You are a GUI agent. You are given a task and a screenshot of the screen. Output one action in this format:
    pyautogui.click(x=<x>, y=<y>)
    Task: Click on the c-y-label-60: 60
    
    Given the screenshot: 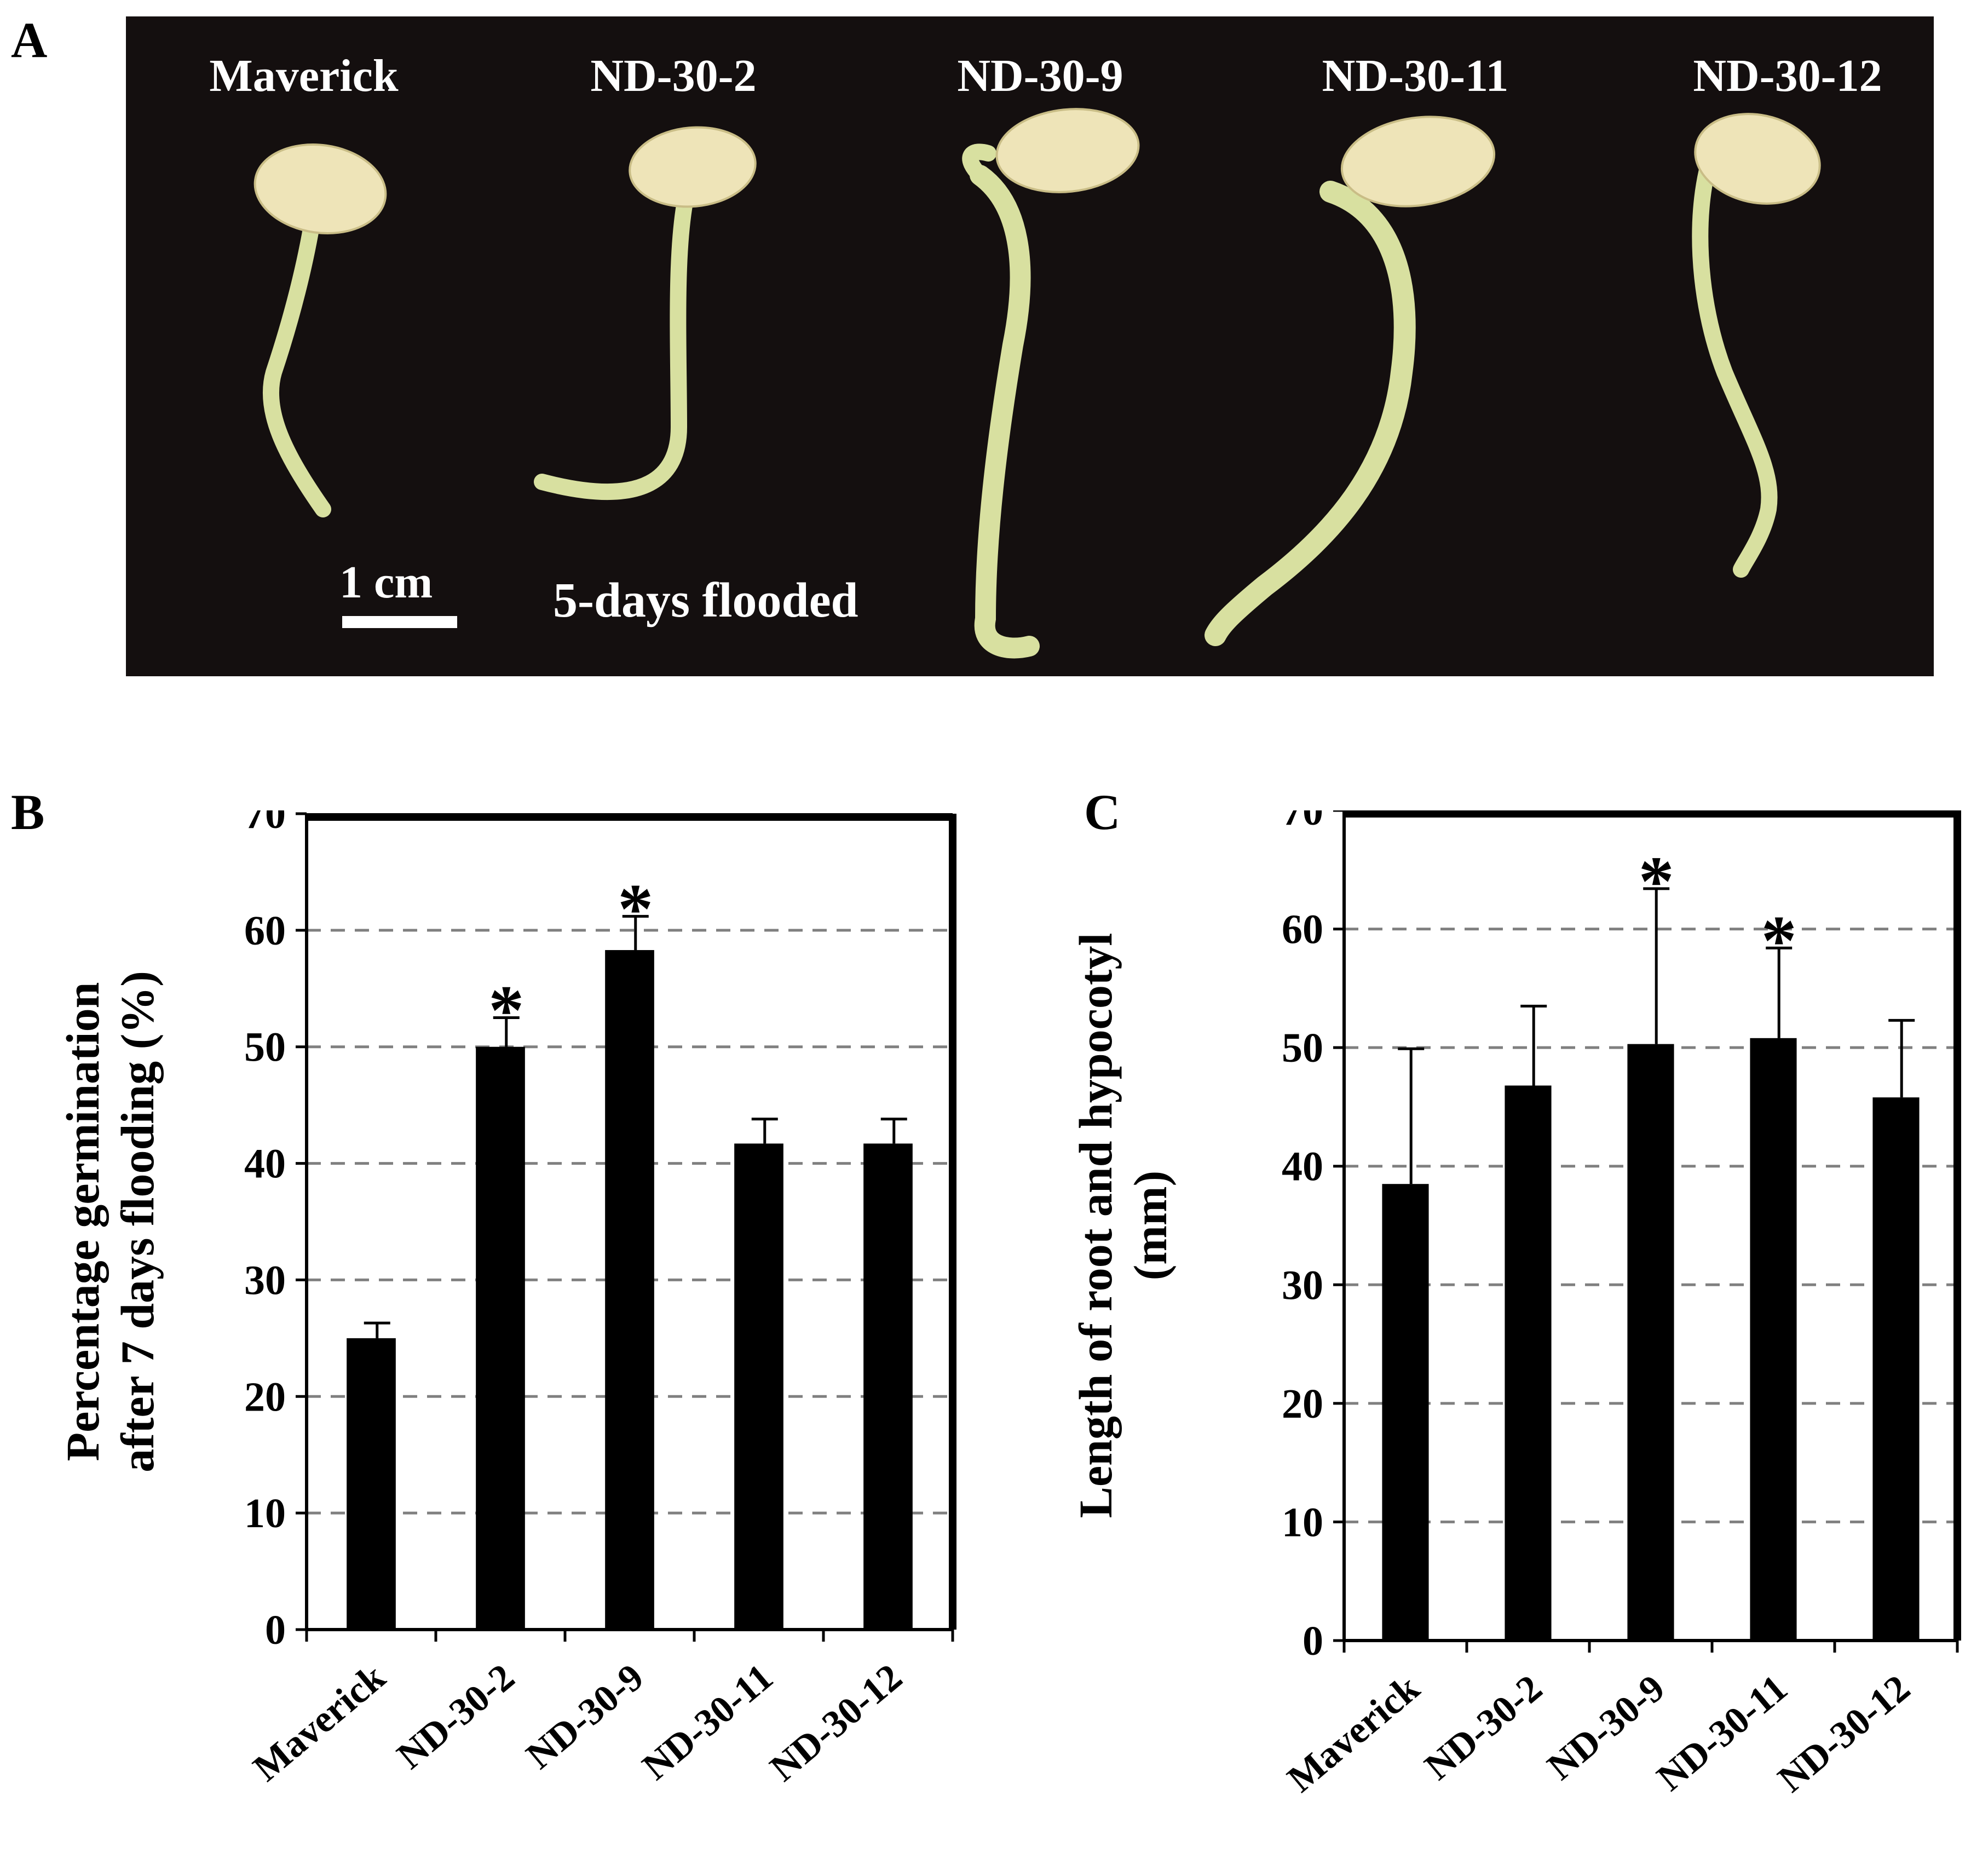 What is the action you would take?
    pyautogui.click(x=1302, y=930)
    